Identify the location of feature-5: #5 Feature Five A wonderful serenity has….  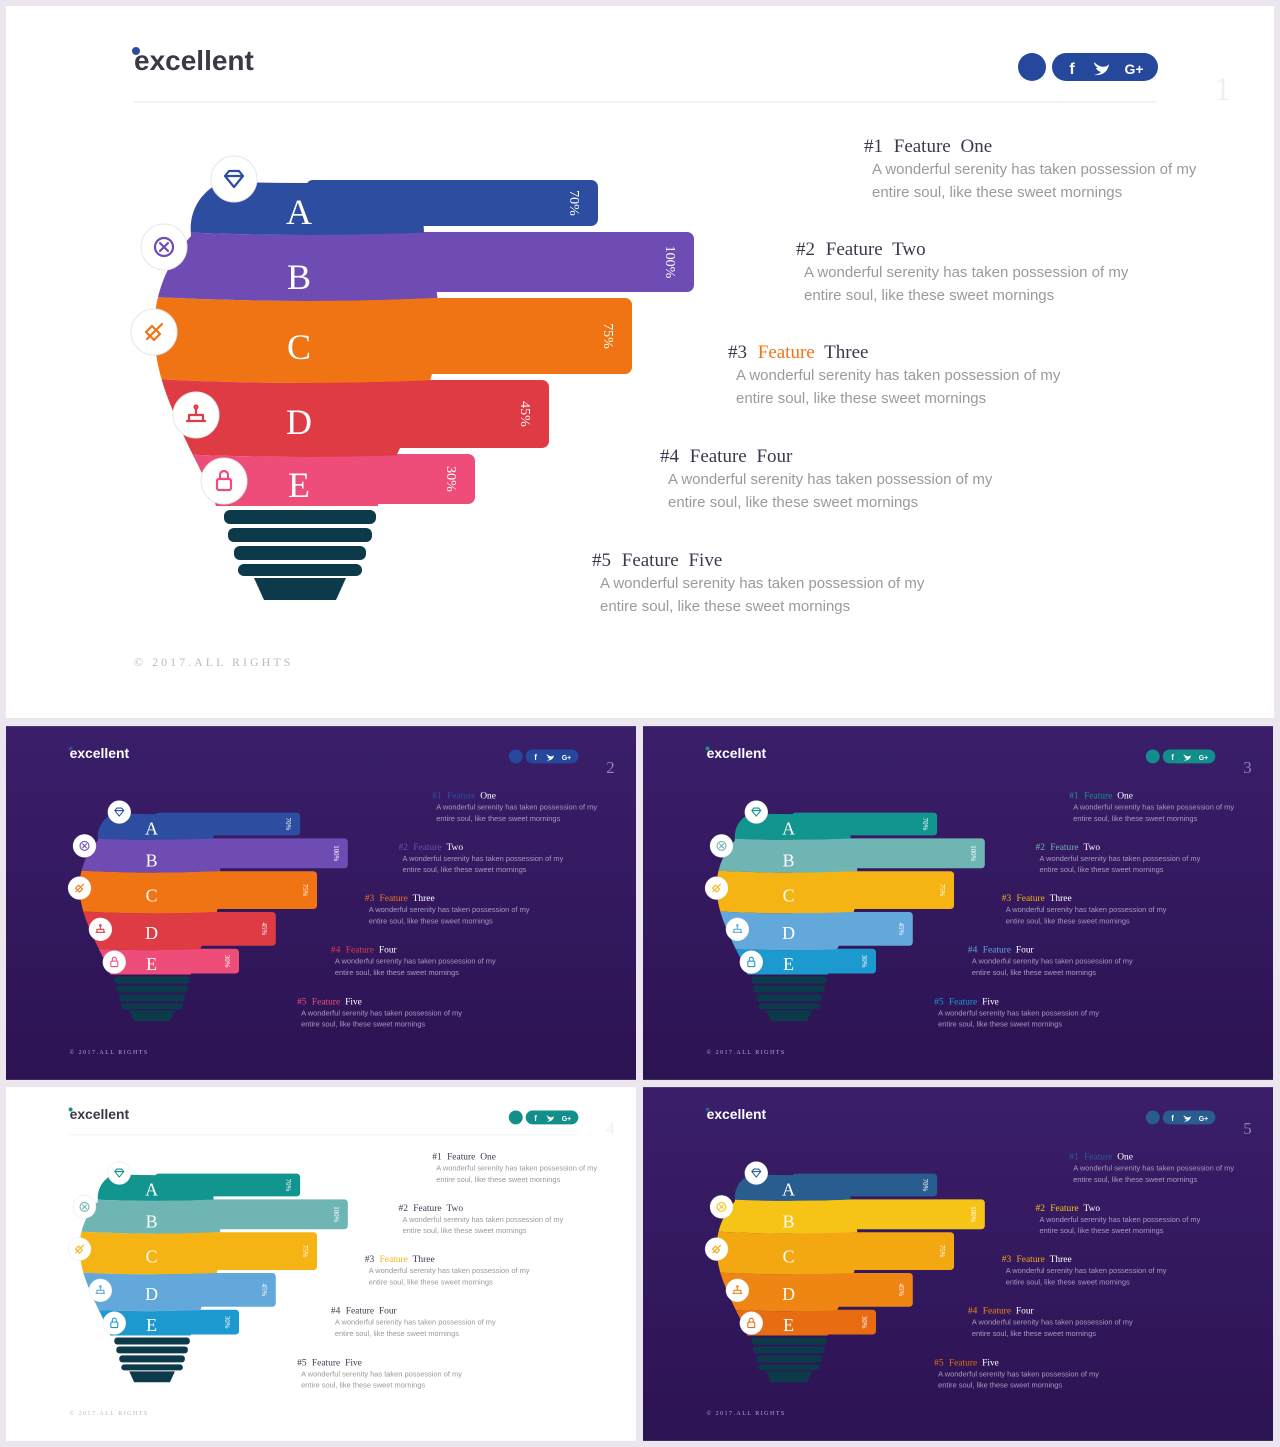
(758, 582).